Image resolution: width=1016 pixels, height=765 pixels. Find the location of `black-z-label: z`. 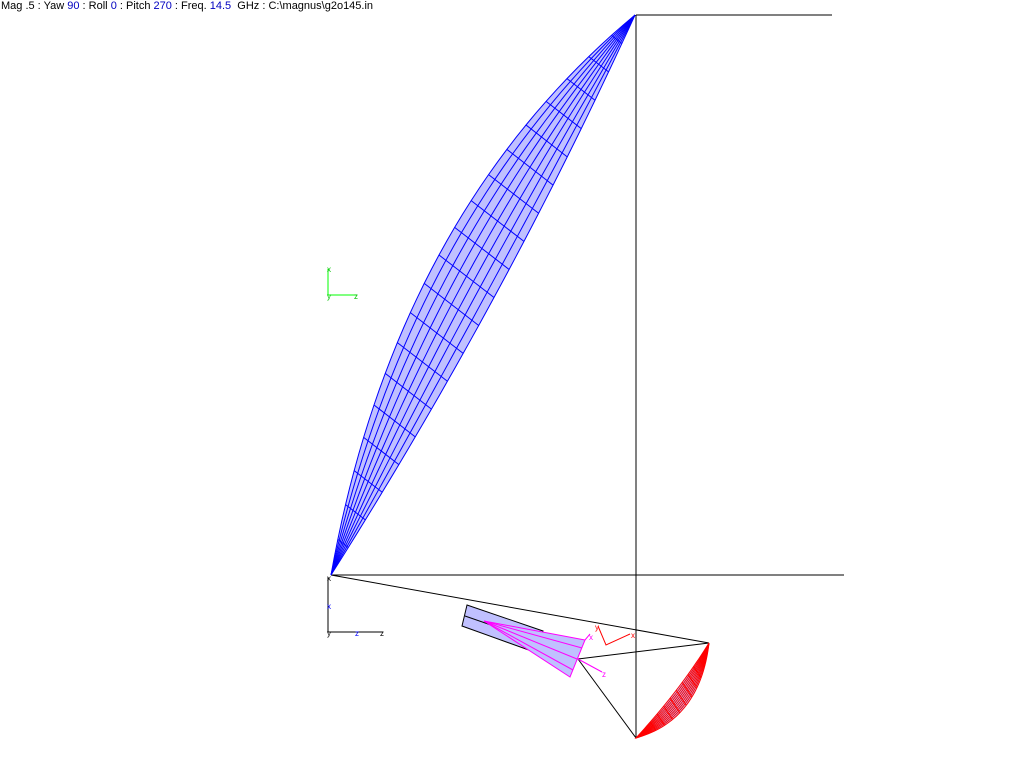

black-z-label: z is located at coordinates (382, 633).